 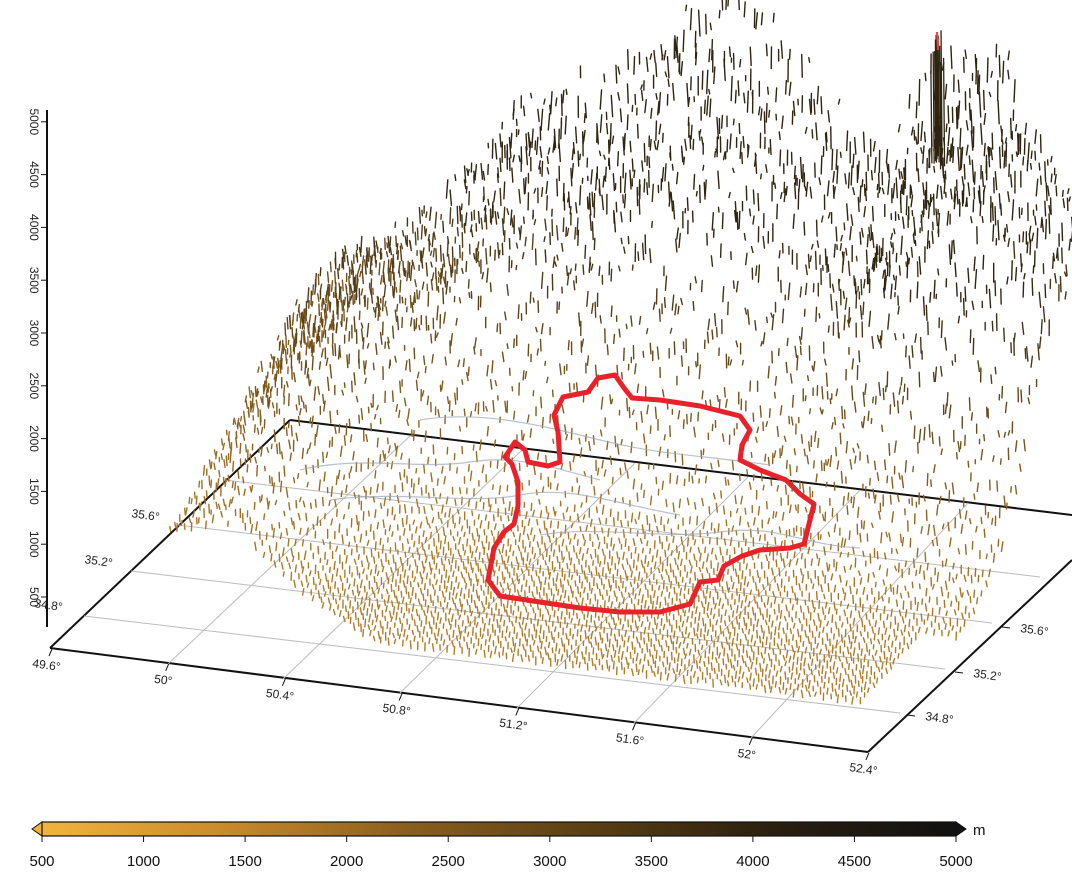 What do you see at coordinates (143, 861) in the screenshot?
I see `colorbar-tick-label: 1000` at bounding box center [143, 861].